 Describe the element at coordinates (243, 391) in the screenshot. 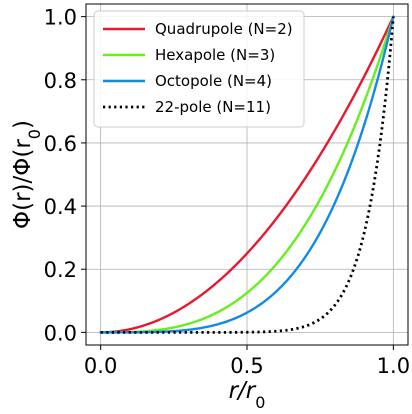

I see `x-axis-label-main: r/r` at that location.